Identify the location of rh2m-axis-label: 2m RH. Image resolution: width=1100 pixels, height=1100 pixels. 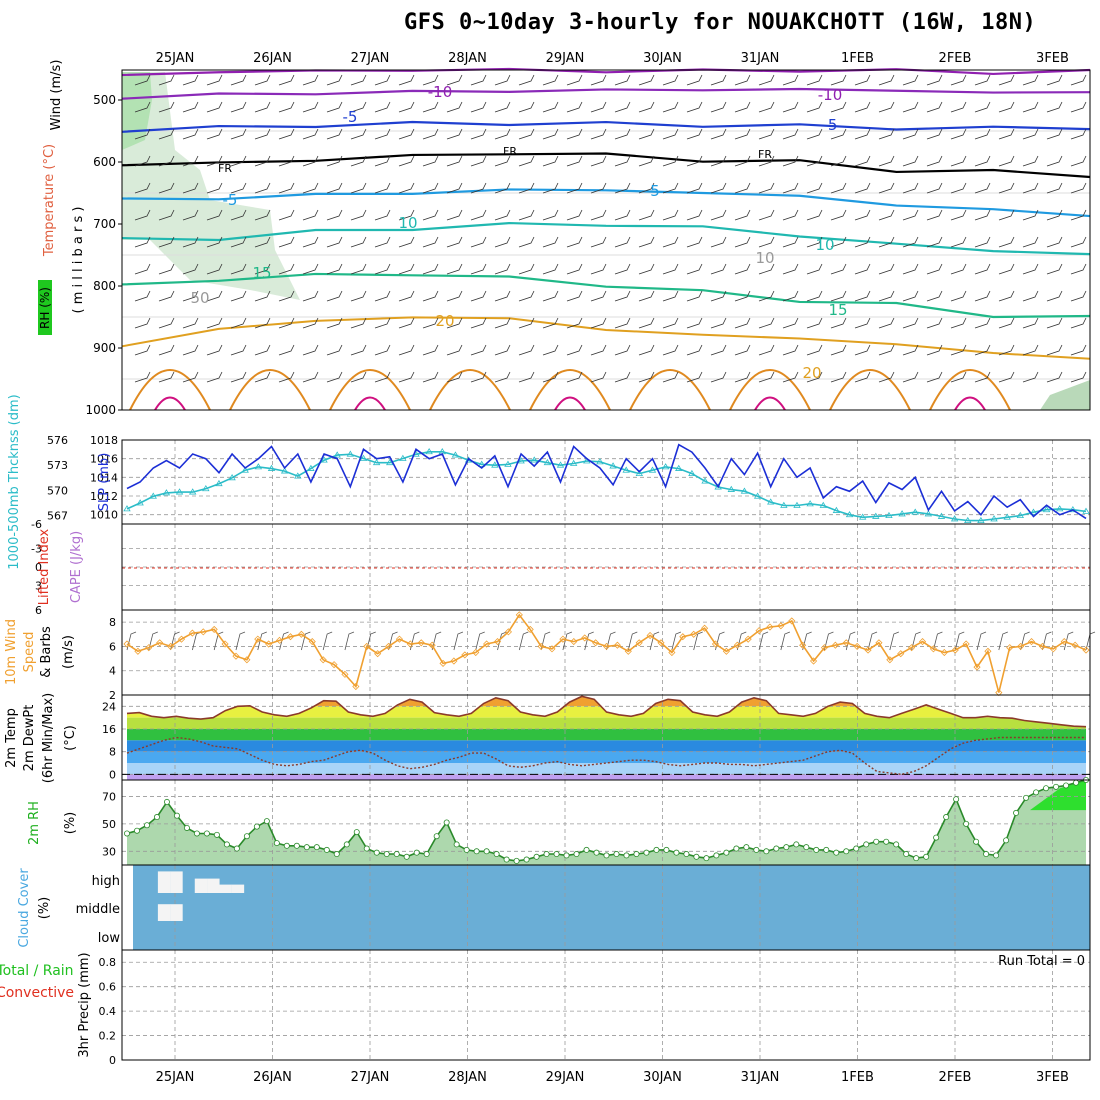
(34, 823).